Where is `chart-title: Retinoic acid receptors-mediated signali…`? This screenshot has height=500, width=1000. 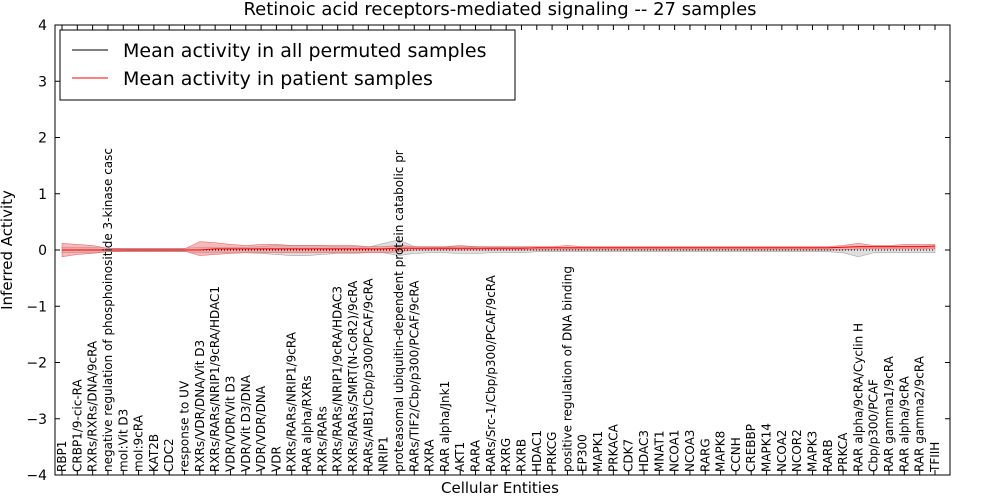 chart-title: Retinoic acid receptors-mediated signali… is located at coordinates (499, 10).